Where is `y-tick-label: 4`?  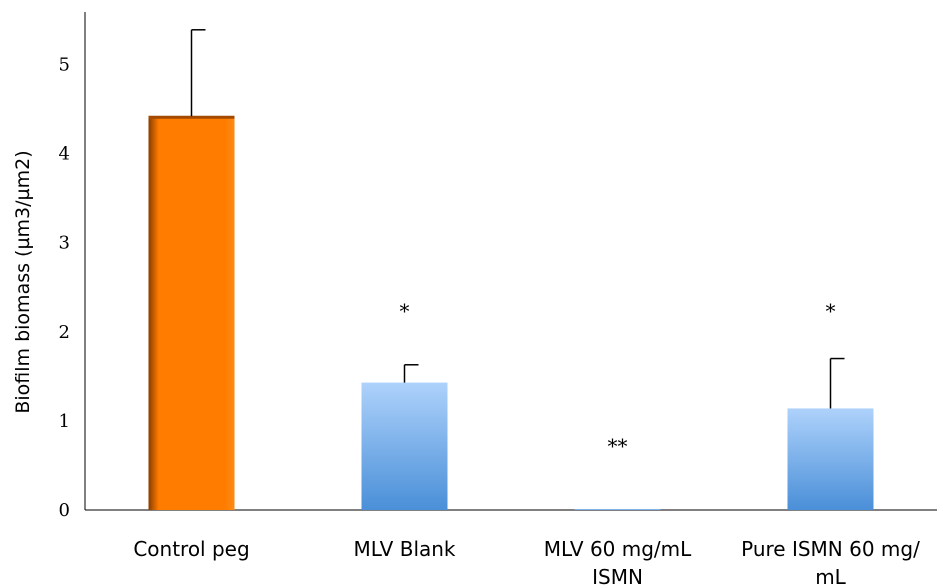 y-tick-label: 4 is located at coordinates (64, 154).